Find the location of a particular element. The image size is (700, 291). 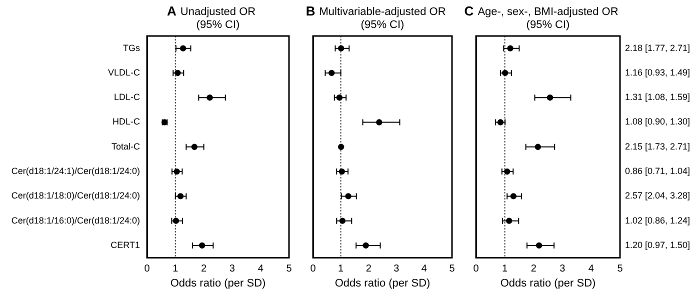

y-tick-label: Cer(d18:1/24:1)/Cer(d18:1/24:0) is located at coordinates (75, 171).